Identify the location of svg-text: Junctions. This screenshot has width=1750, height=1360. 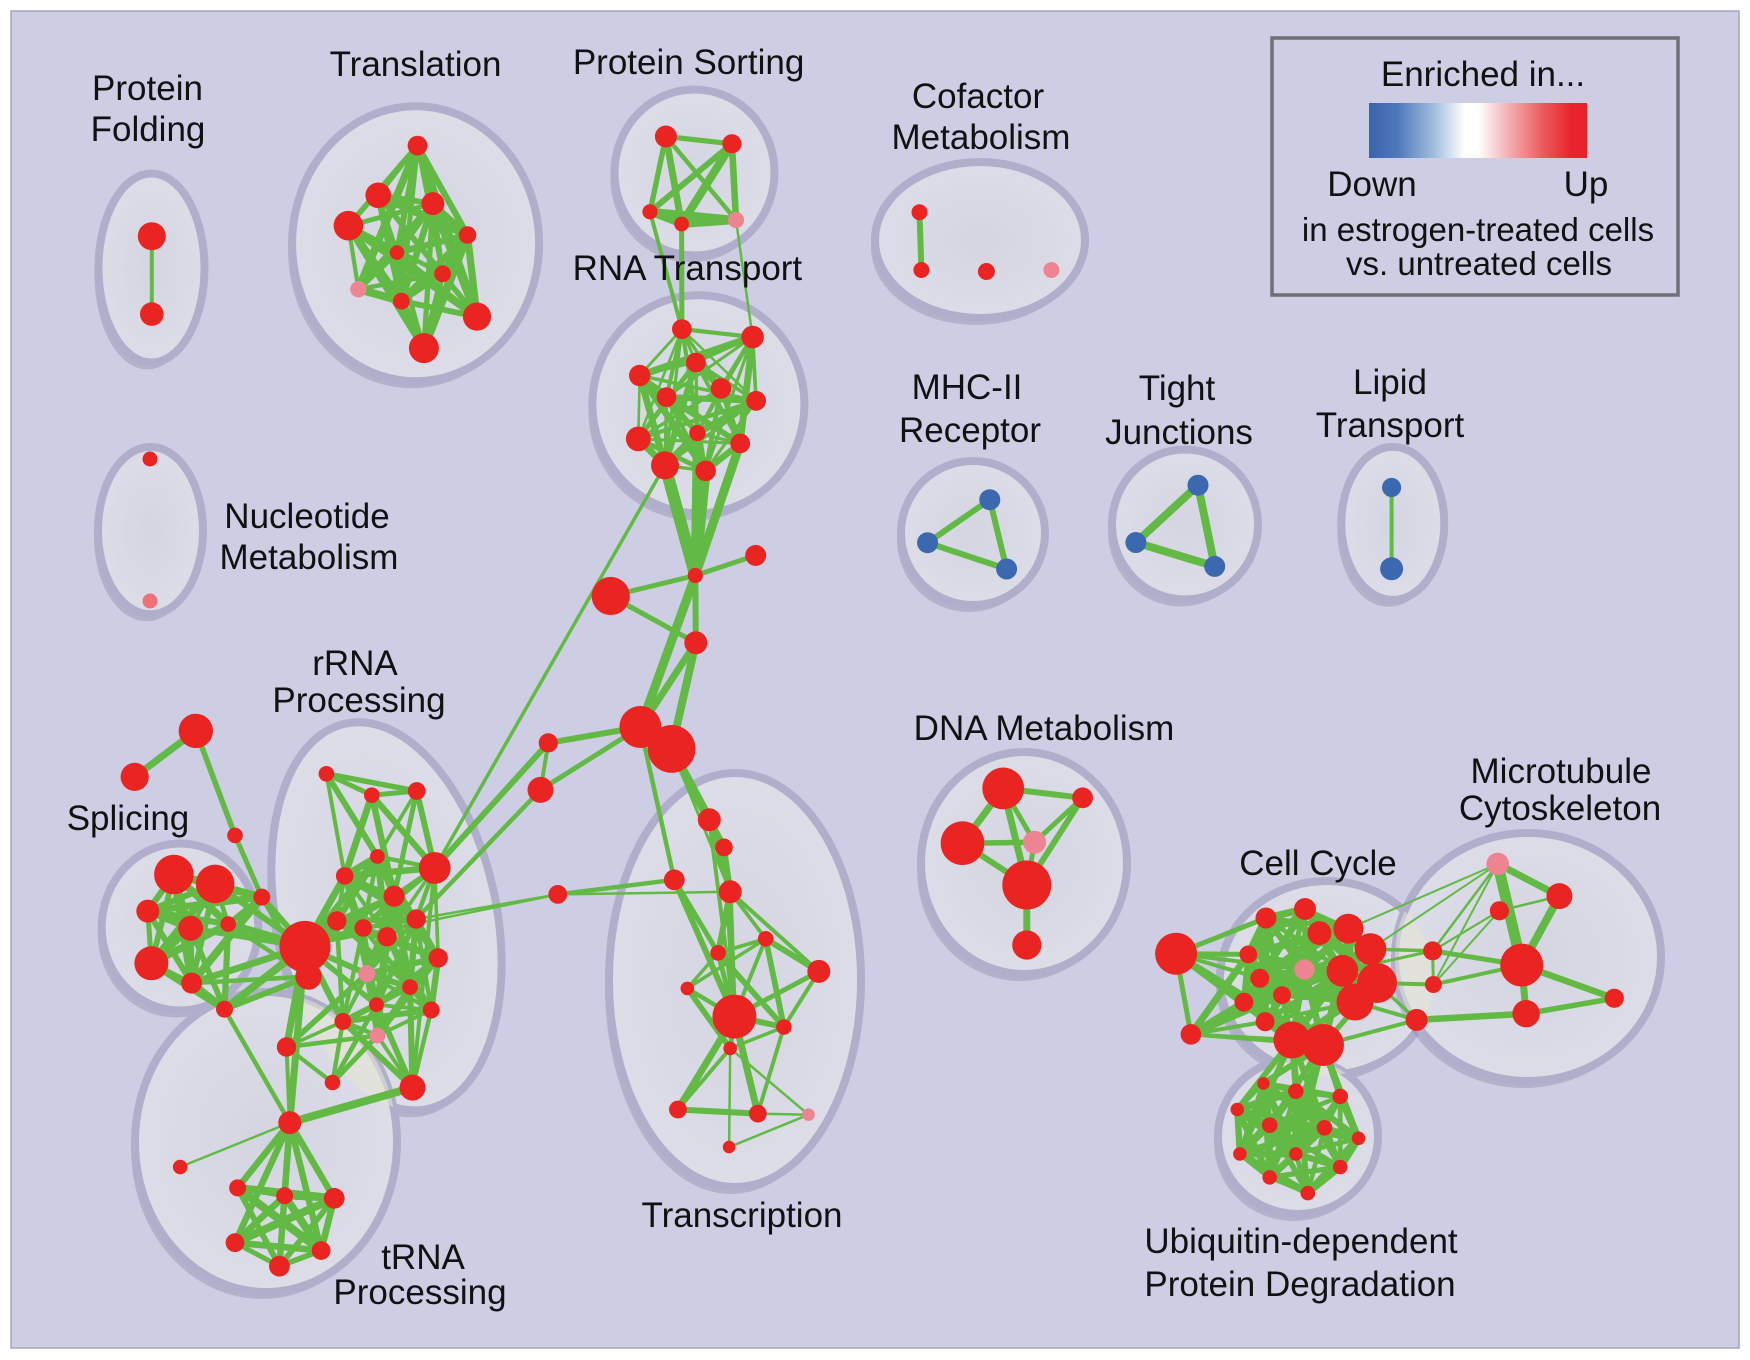
(1179, 432).